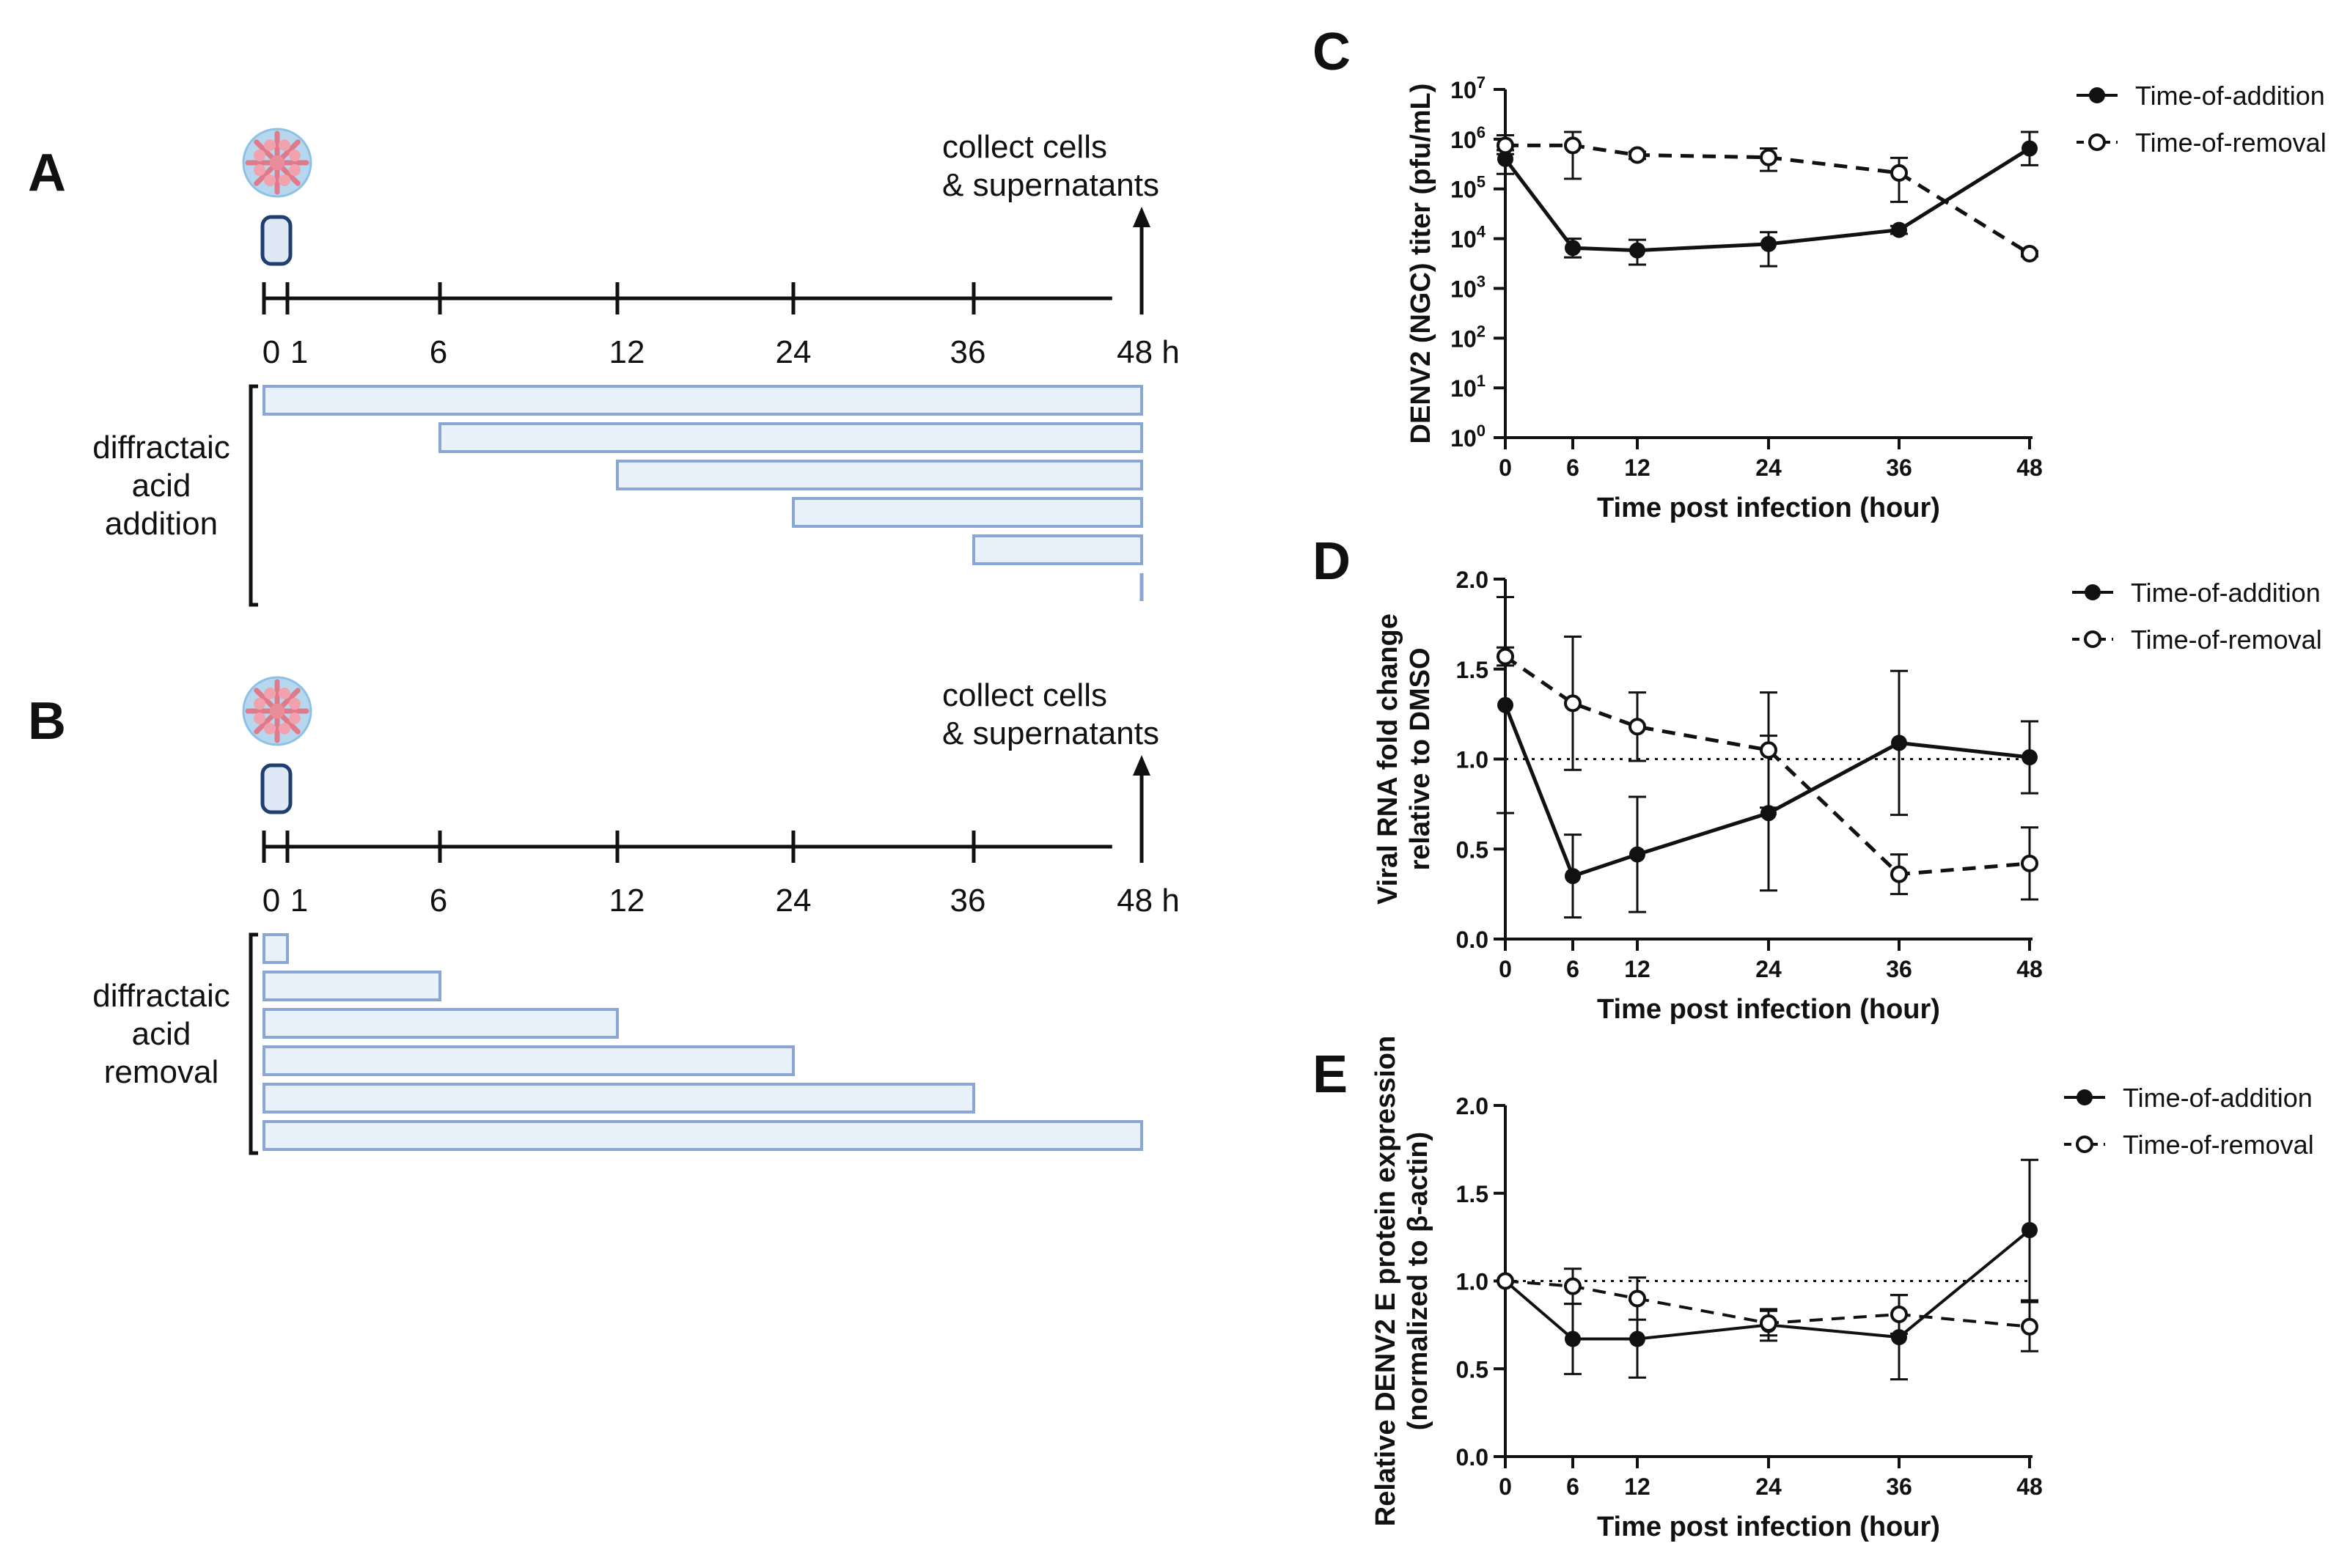  What do you see at coordinates (276, 789) in the screenshot?
I see `cell-capsule-icon-b` at bounding box center [276, 789].